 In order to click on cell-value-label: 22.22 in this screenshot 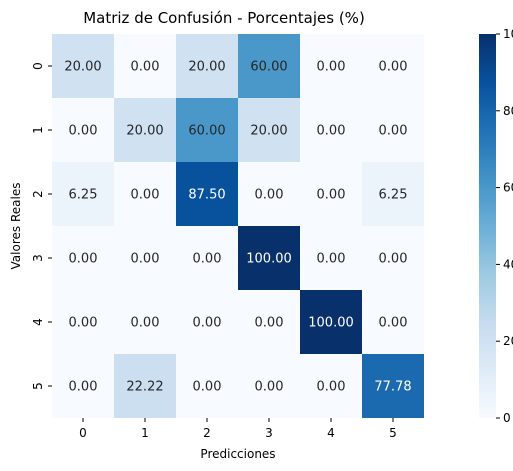, I will do `click(144, 387)`.